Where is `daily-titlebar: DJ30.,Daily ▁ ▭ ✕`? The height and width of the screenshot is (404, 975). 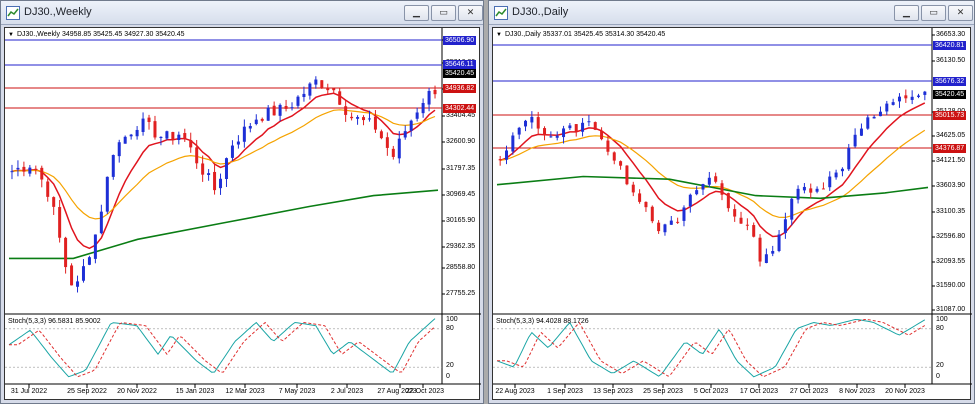 daily-titlebar: DJ30.,Daily ▁ ▭ ✕ is located at coordinates (731, 13).